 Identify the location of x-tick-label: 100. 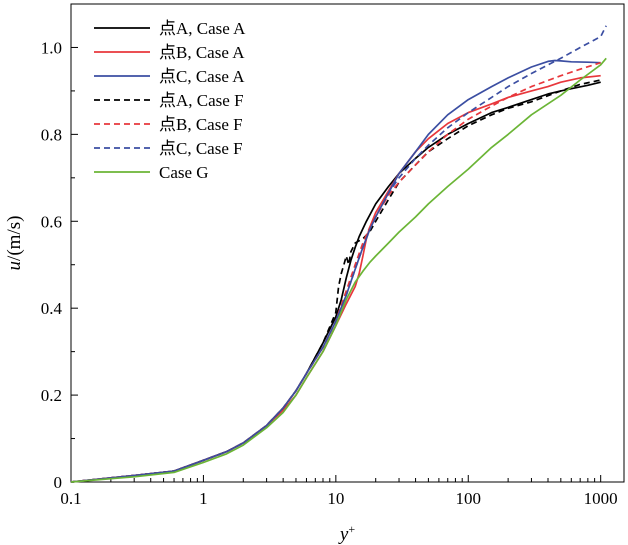
(469, 498).